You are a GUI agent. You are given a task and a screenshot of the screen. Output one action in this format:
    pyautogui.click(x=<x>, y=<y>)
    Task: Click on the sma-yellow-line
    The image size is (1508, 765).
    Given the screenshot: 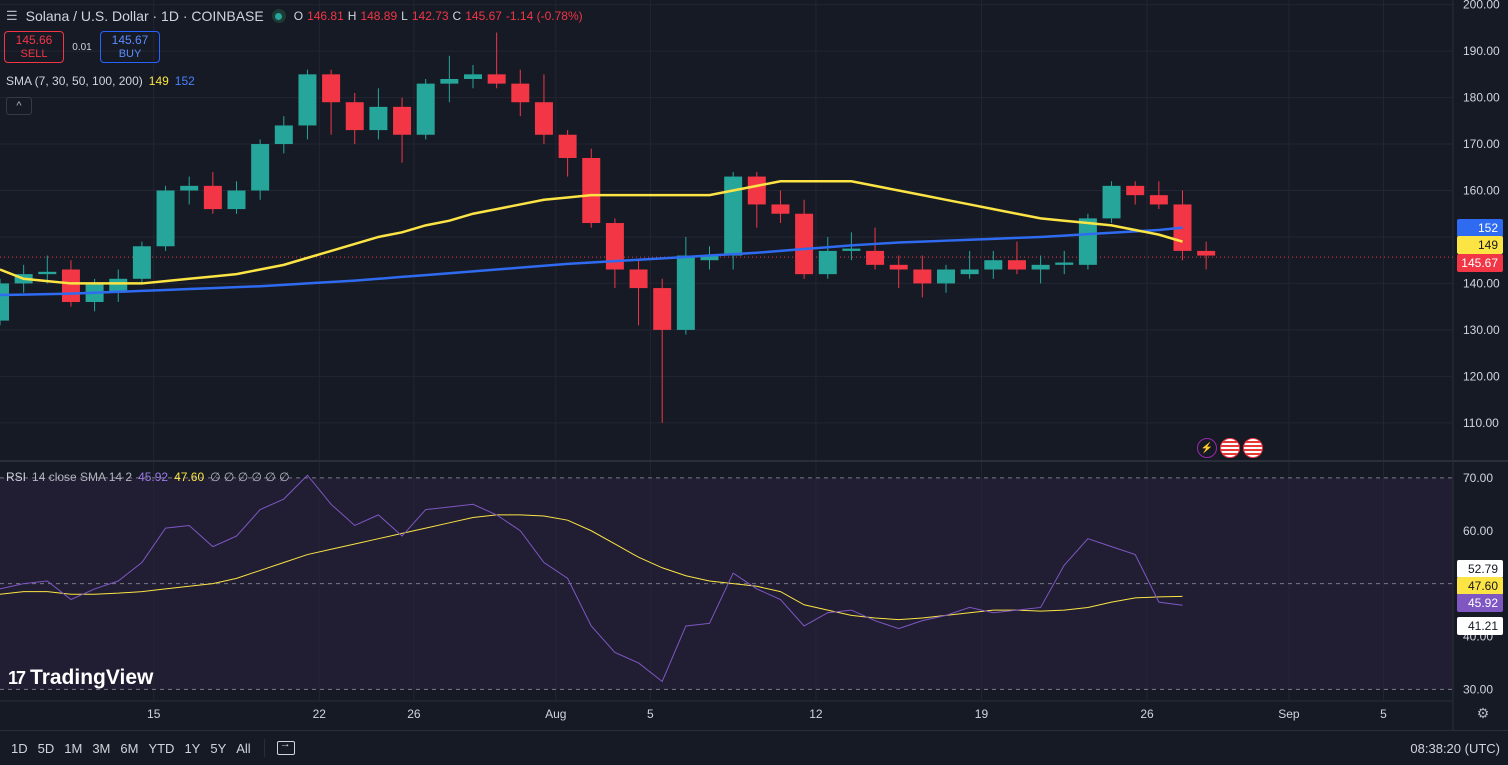 What is the action you would take?
    pyautogui.click(x=591, y=232)
    